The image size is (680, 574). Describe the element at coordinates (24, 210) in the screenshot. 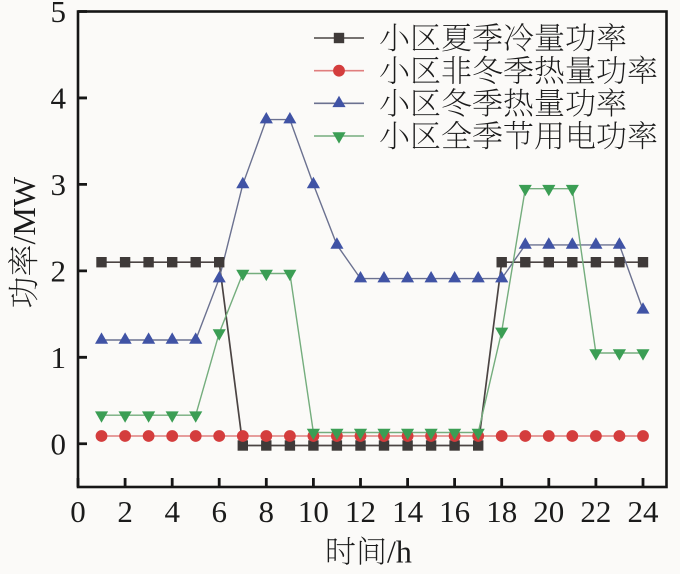

I see `svg-text: /MW` at that location.